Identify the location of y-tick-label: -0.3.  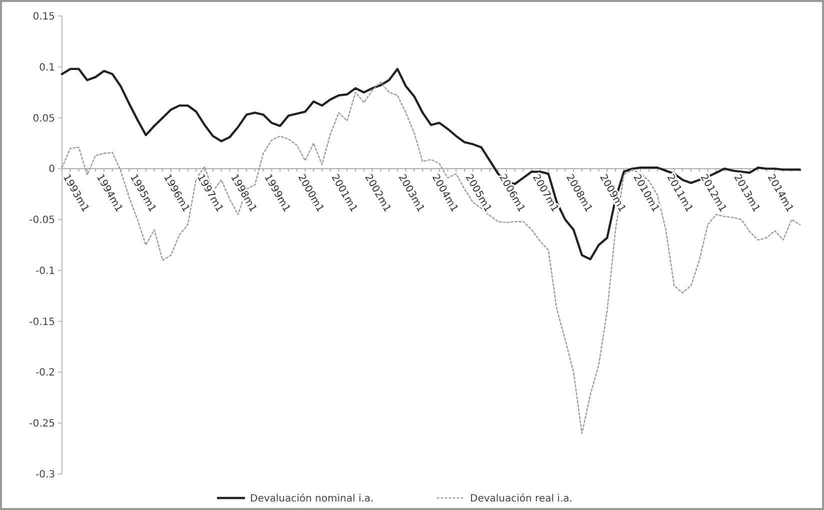
(45, 475).